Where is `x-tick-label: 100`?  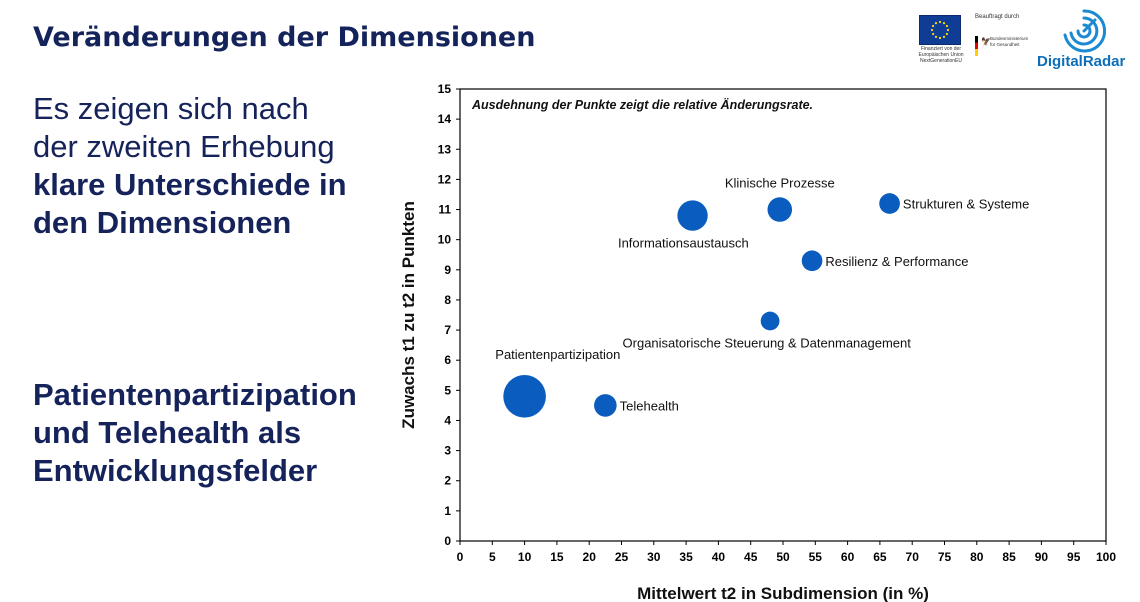 x-tick-label: 100 is located at coordinates (1106, 557).